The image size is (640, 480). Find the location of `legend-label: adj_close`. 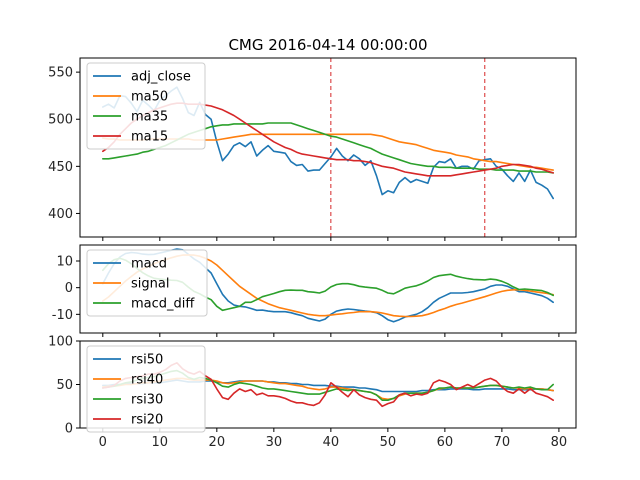

legend-label: adj_close is located at coordinates (161, 77).